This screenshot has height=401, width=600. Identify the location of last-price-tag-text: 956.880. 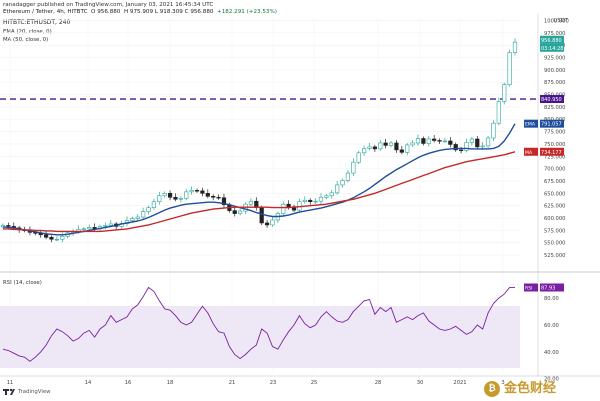
(551, 41).